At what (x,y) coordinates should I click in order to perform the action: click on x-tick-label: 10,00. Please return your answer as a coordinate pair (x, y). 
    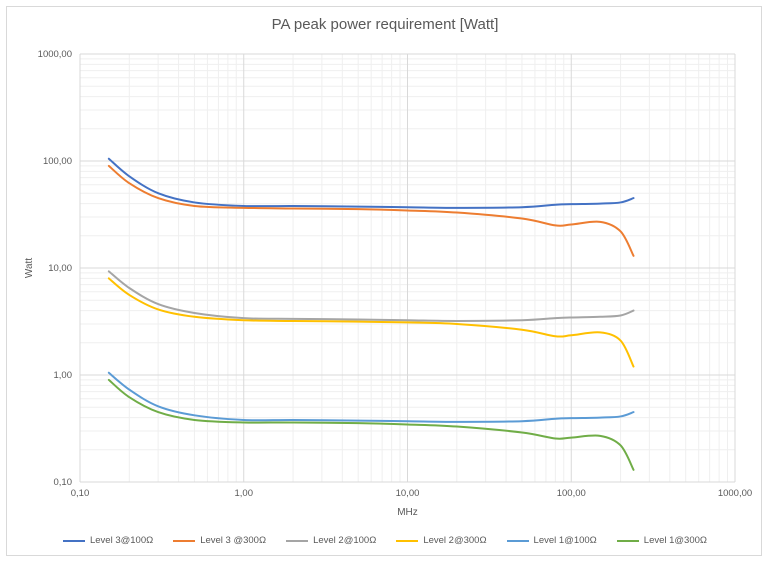
    Looking at the image, I should click on (408, 493).